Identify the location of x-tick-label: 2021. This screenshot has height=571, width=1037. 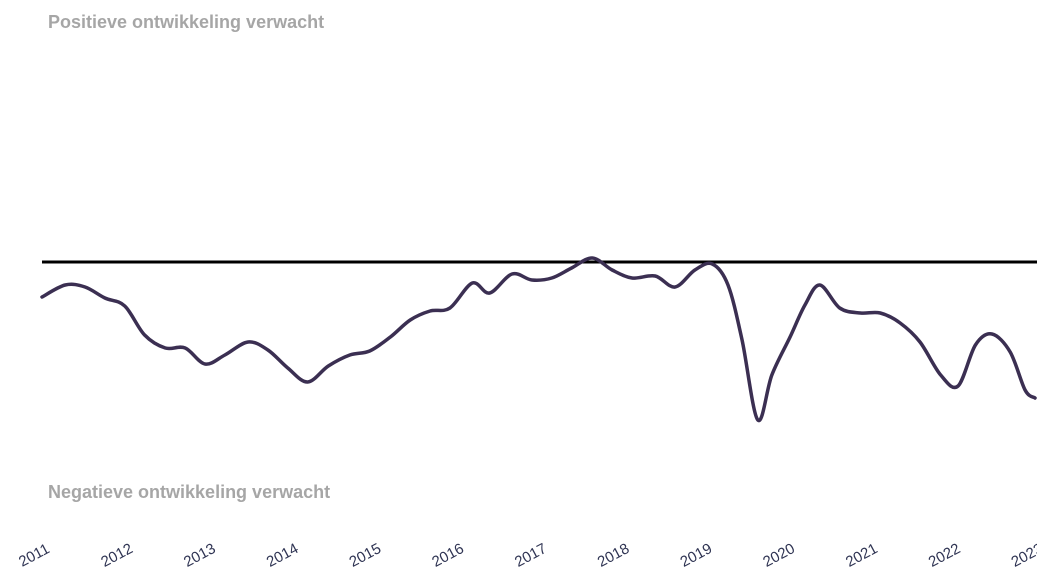
(861, 555).